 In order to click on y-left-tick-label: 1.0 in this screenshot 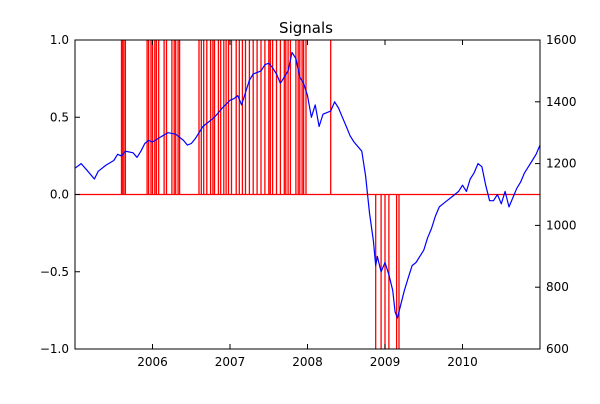, I will do `click(59, 40)`.